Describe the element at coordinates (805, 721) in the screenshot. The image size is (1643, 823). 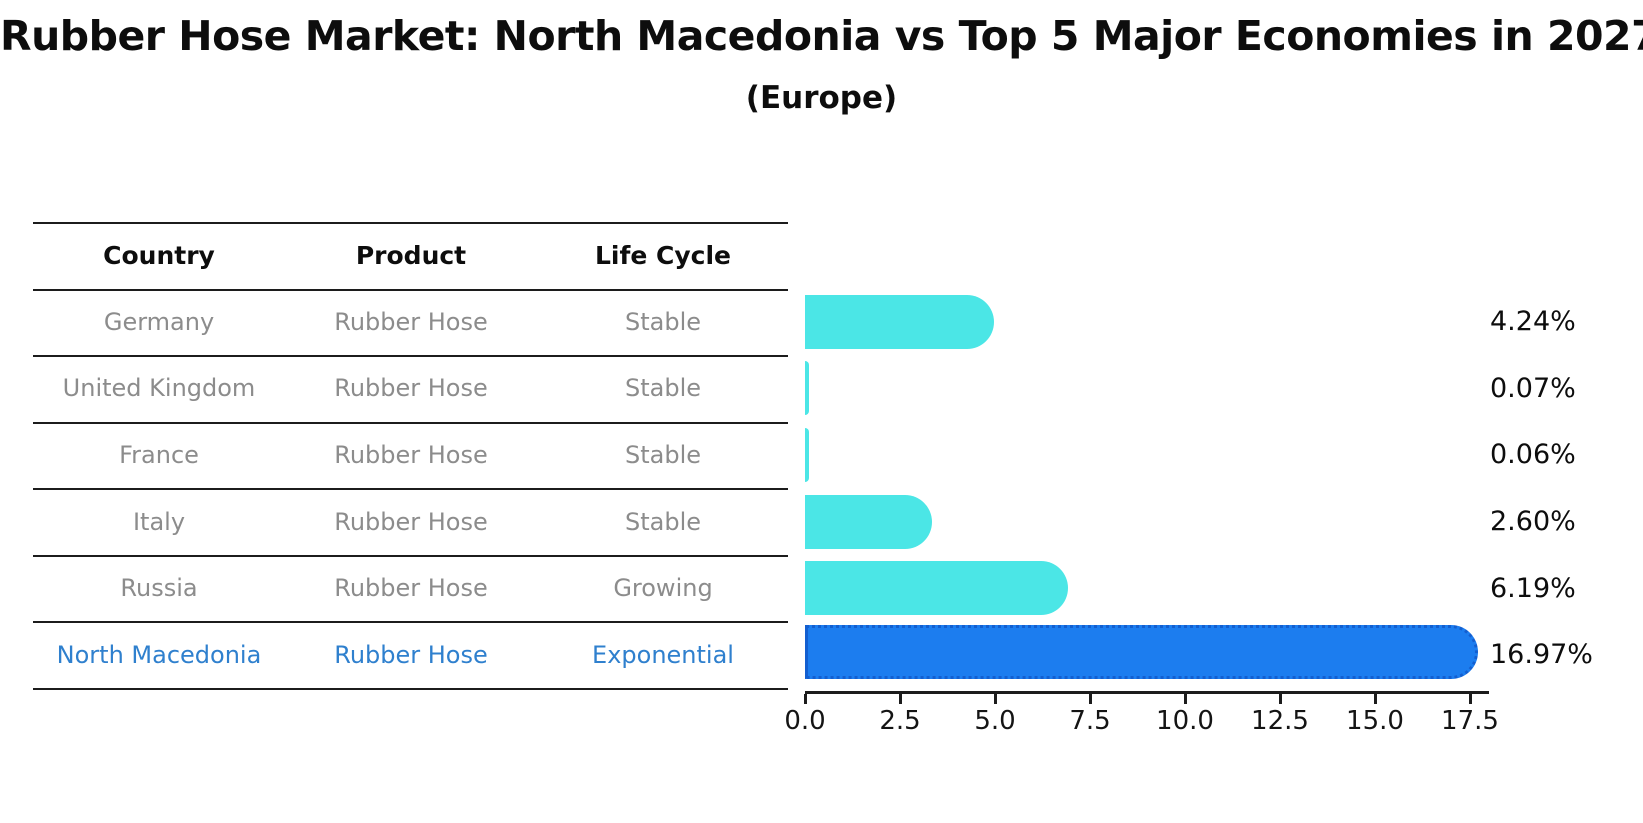
I see `x-tick-label: 0.0` at that location.